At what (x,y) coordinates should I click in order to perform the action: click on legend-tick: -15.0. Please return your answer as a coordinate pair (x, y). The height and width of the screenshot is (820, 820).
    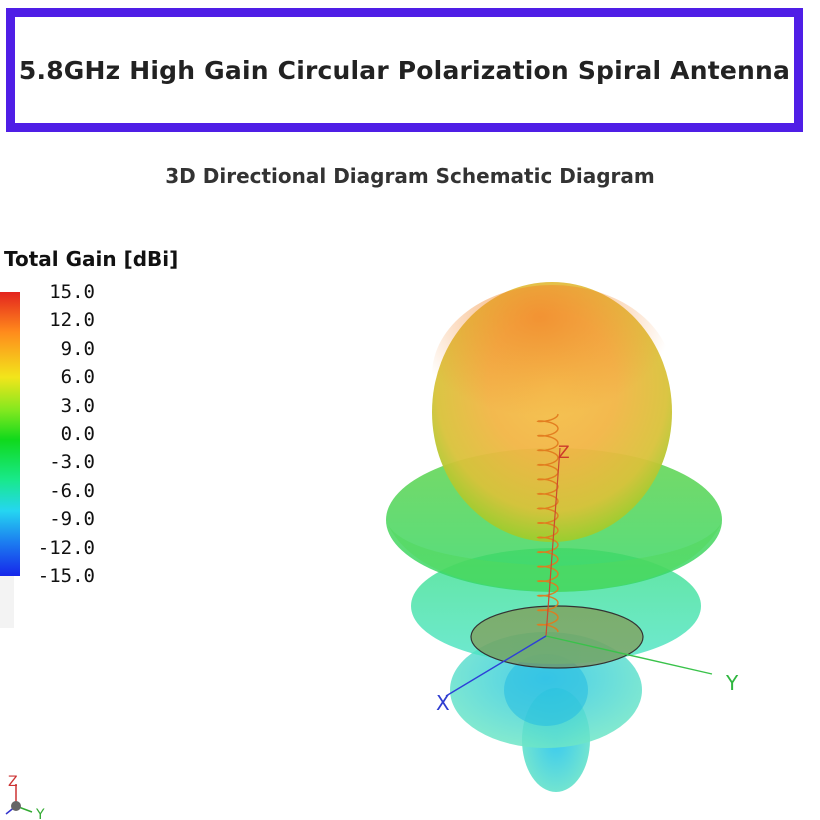
    Looking at the image, I should click on (66, 576).